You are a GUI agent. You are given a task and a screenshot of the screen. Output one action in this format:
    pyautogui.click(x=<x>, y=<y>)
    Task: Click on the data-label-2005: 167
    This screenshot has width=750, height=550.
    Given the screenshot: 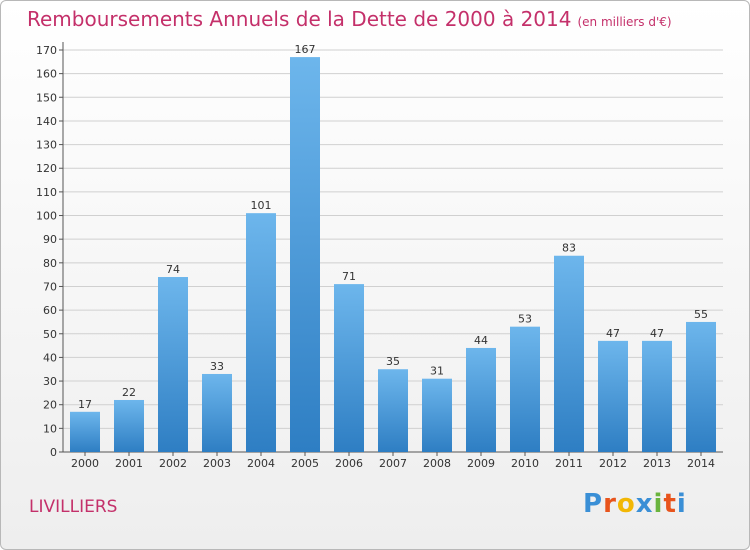 What is the action you would take?
    pyautogui.click(x=305, y=49)
    